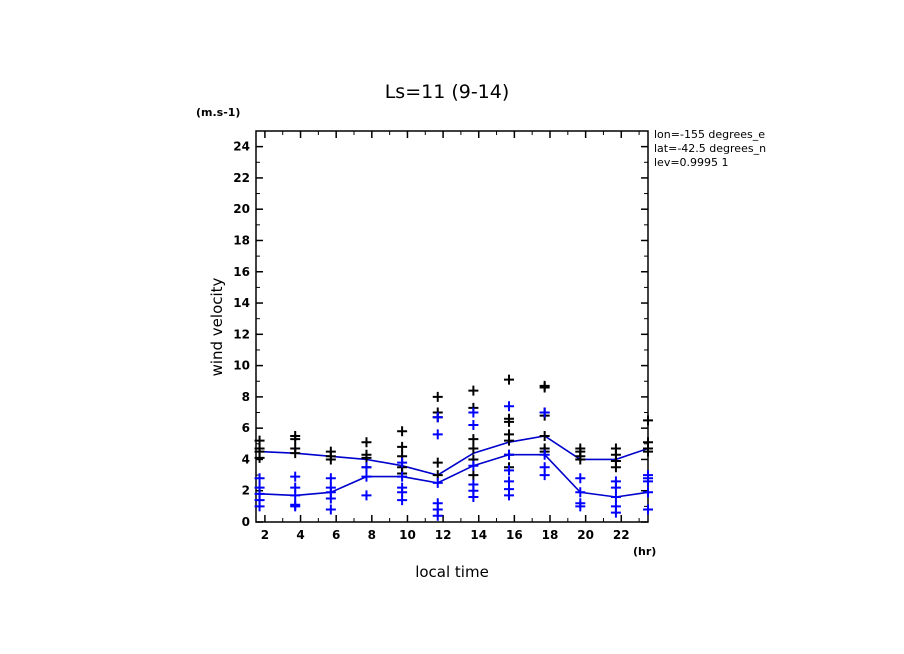  Describe the element at coordinates (246, 397) in the screenshot. I see `y-tick-label: 8` at that location.